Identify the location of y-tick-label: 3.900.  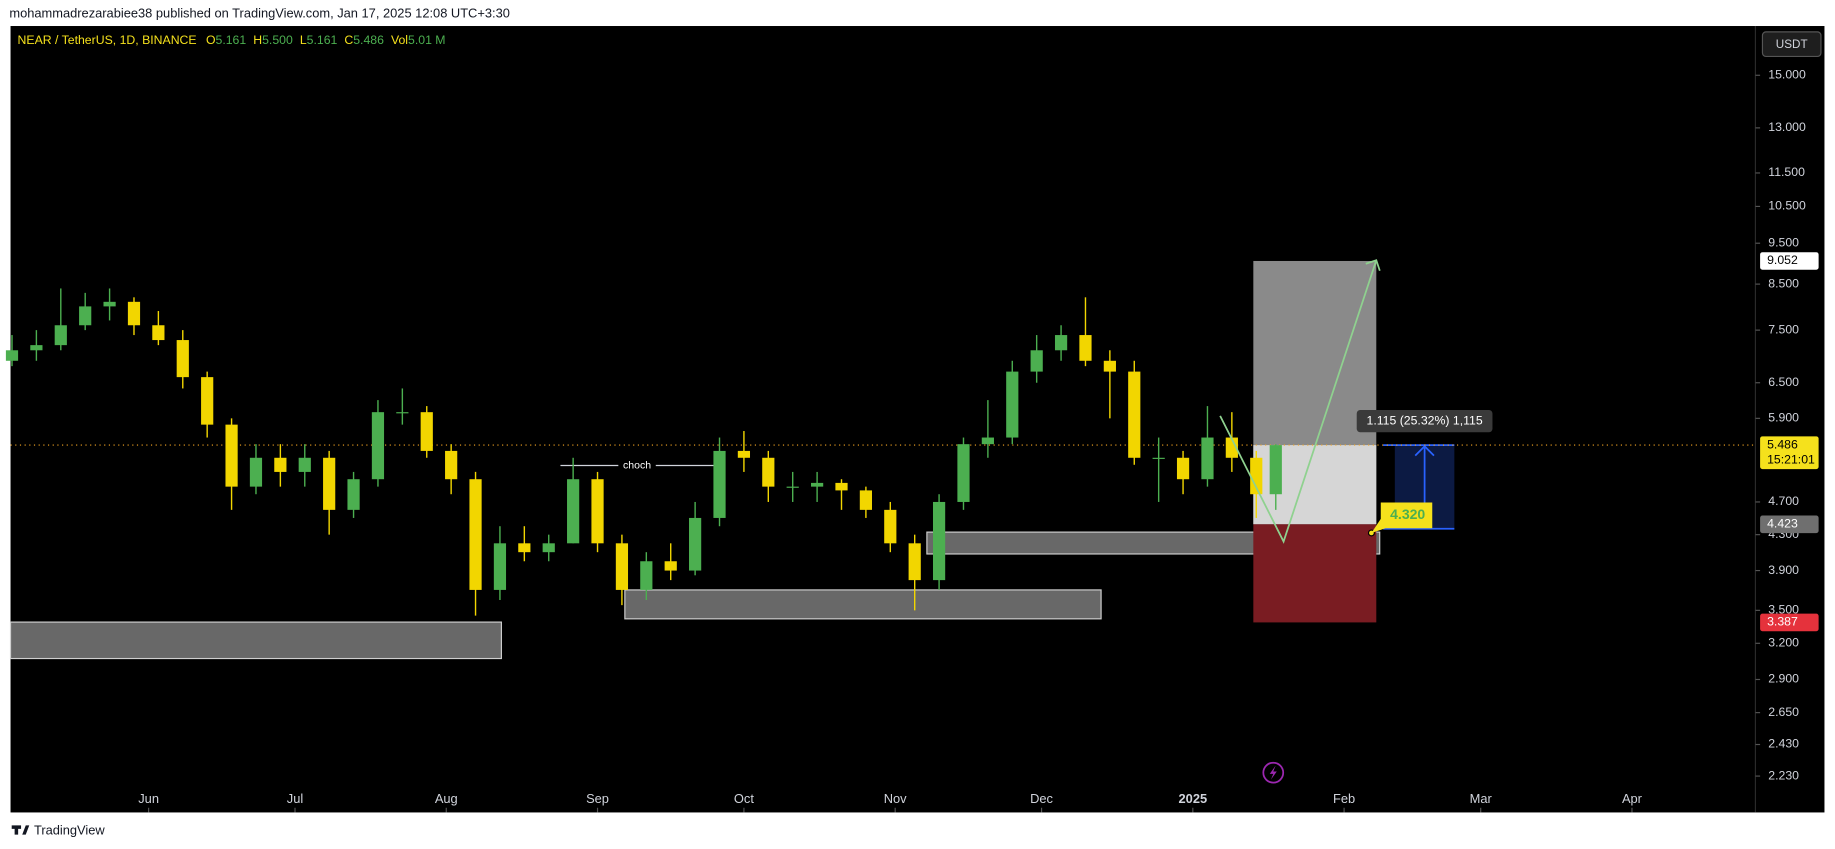
(1783, 570).